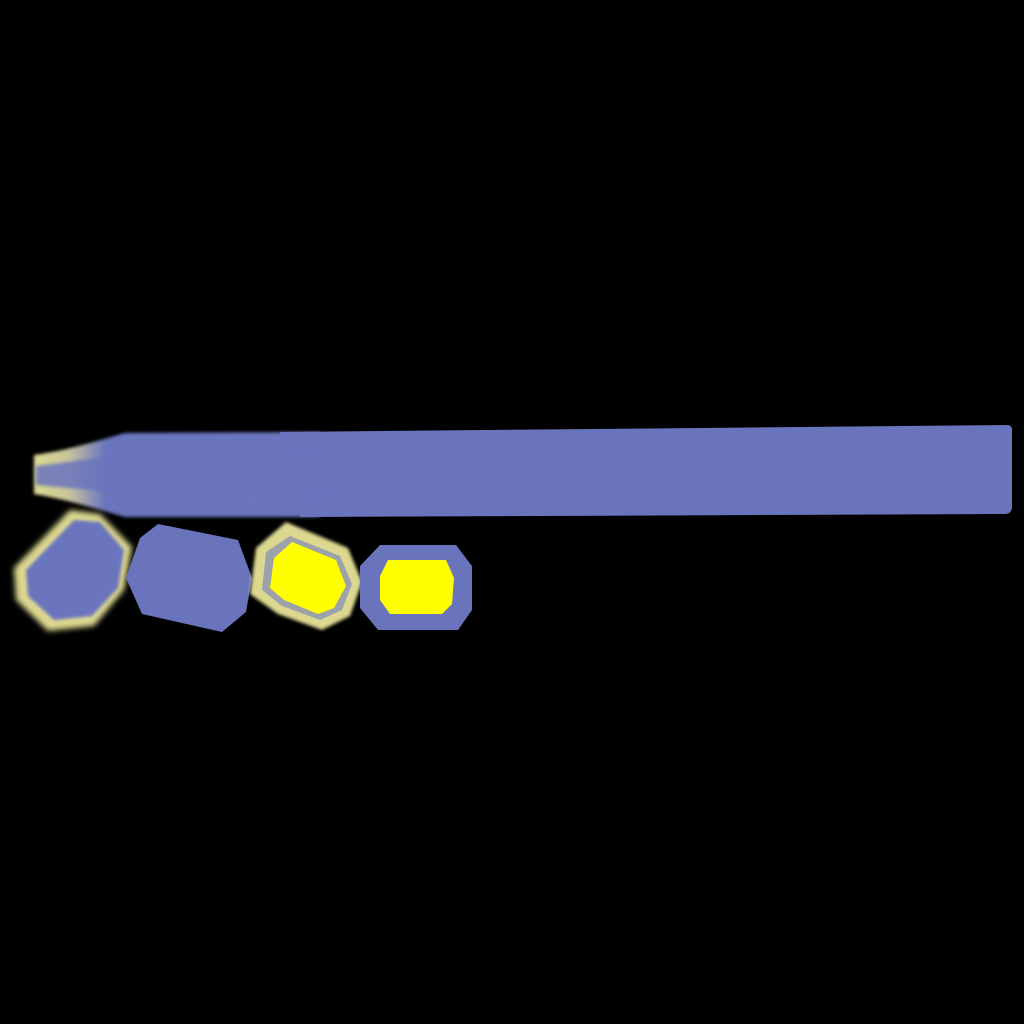 The image size is (1024, 1024). I want to click on periwinkle-bar, so click(523, 471).